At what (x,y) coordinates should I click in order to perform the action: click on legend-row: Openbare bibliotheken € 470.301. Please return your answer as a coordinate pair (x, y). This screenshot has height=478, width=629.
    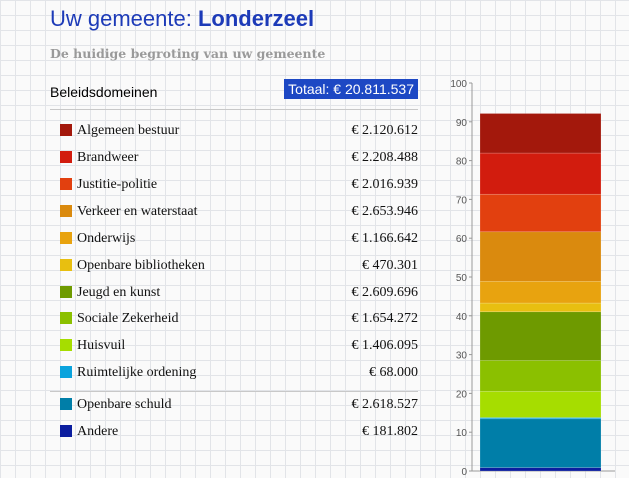
    Looking at the image, I should click on (239, 267).